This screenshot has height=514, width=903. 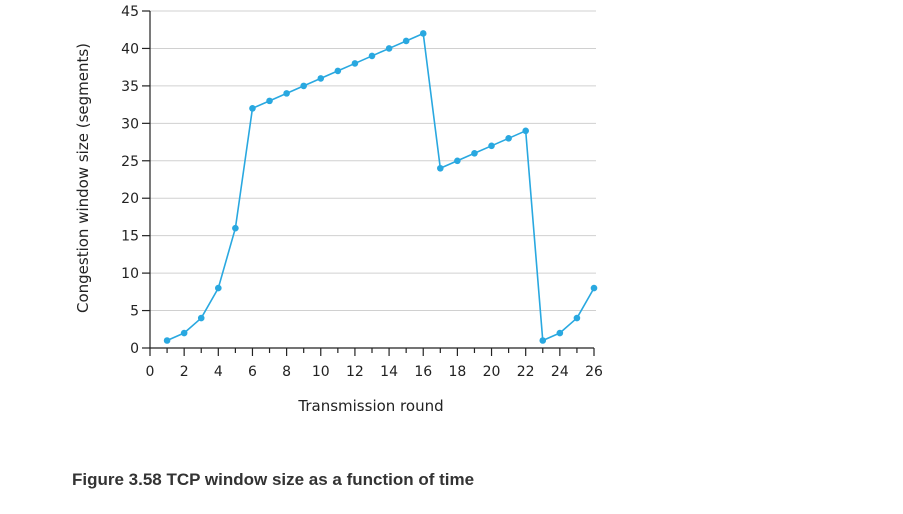 What do you see at coordinates (526, 372) in the screenshot?
I see `x-tick-label: 22` at bounding box center [526, 372].